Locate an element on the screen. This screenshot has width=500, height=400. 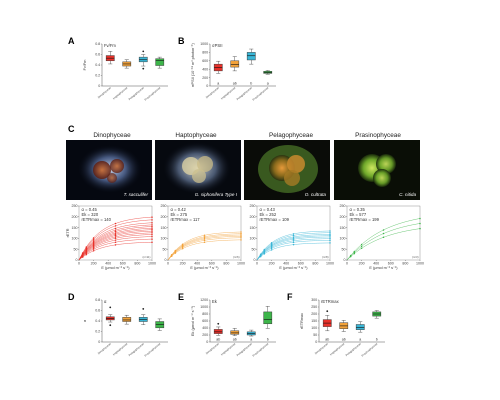
y-tick-label: 600 is located at coordinates (205, 321).